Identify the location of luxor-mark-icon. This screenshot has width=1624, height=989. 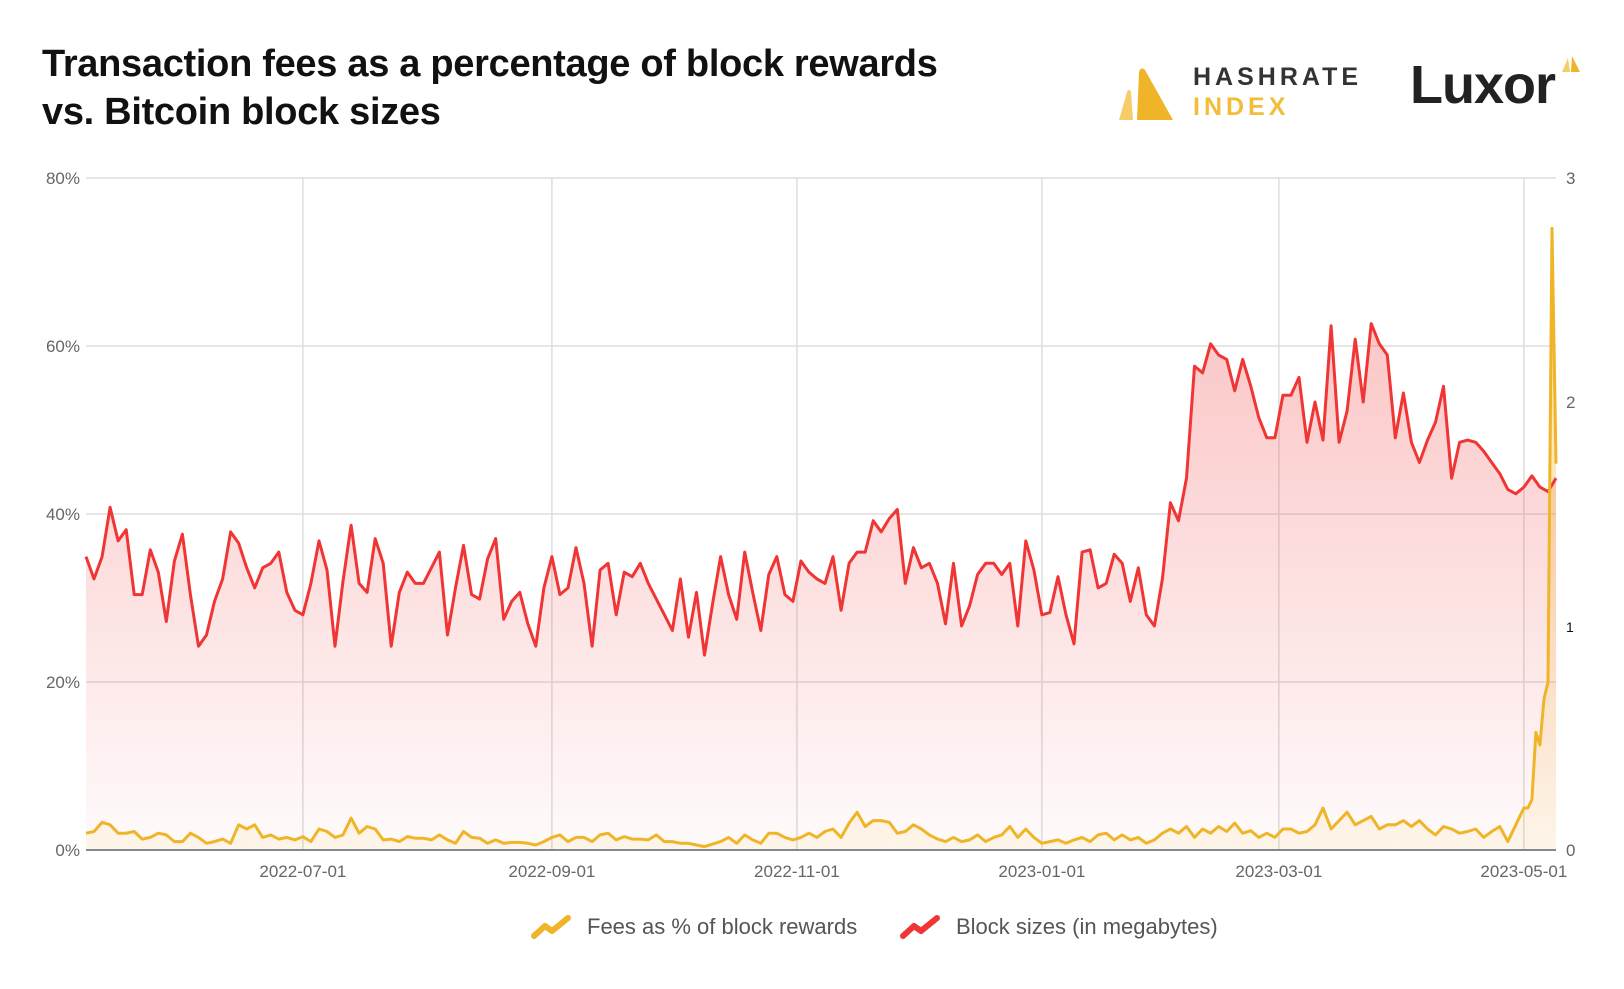
(1571, 64).